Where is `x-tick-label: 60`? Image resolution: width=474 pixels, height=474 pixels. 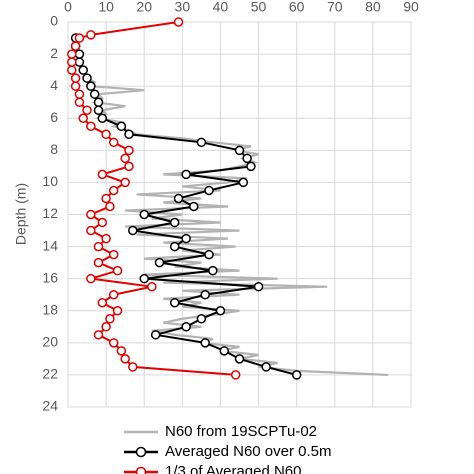 x-tick-label: 60 is located at coordinates (297, 7).